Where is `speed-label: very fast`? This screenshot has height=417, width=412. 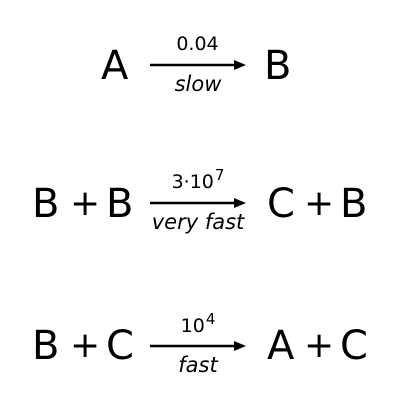
speed-label: very fast is located at coordinates (198, 222).